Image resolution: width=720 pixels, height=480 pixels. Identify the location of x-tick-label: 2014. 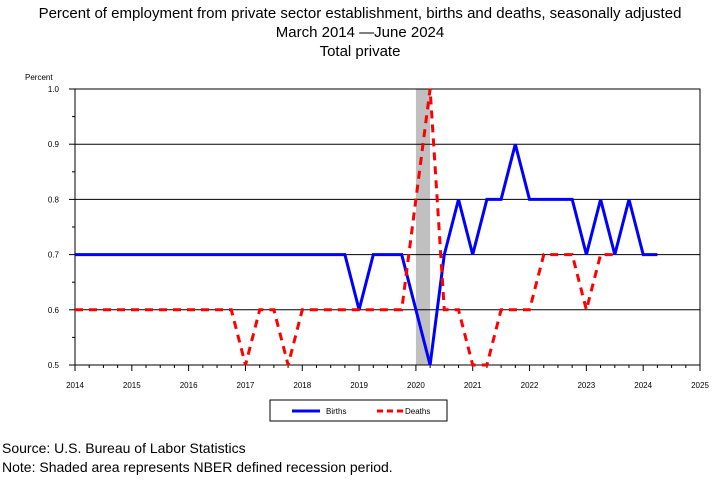
(75, 385).